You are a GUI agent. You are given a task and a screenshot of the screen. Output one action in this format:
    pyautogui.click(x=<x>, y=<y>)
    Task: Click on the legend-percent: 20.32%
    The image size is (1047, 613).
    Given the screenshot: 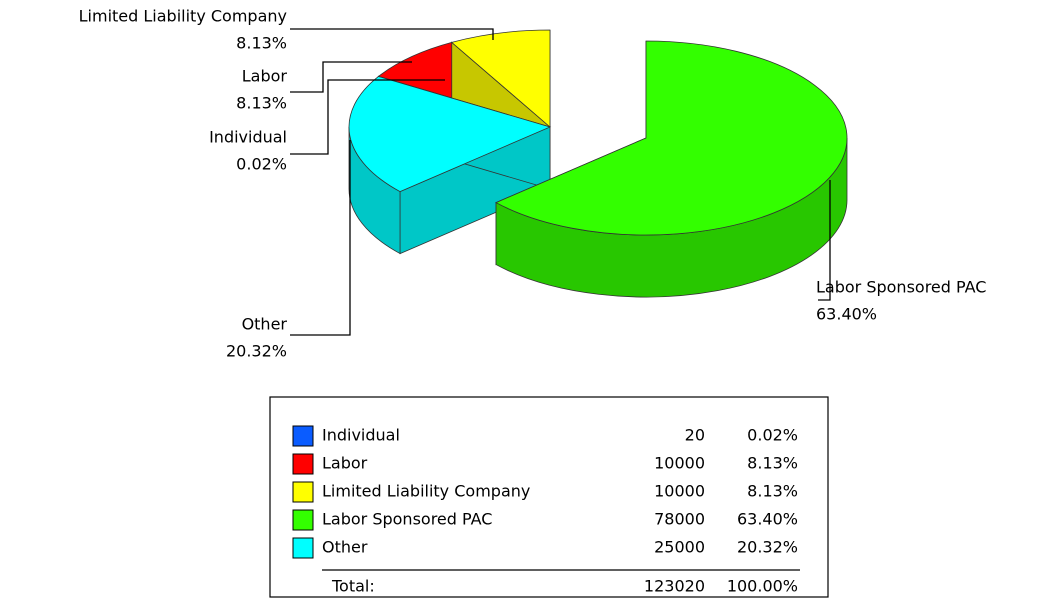 What is the action you would take?
    pyautogui.click(x=767, y=547)
    